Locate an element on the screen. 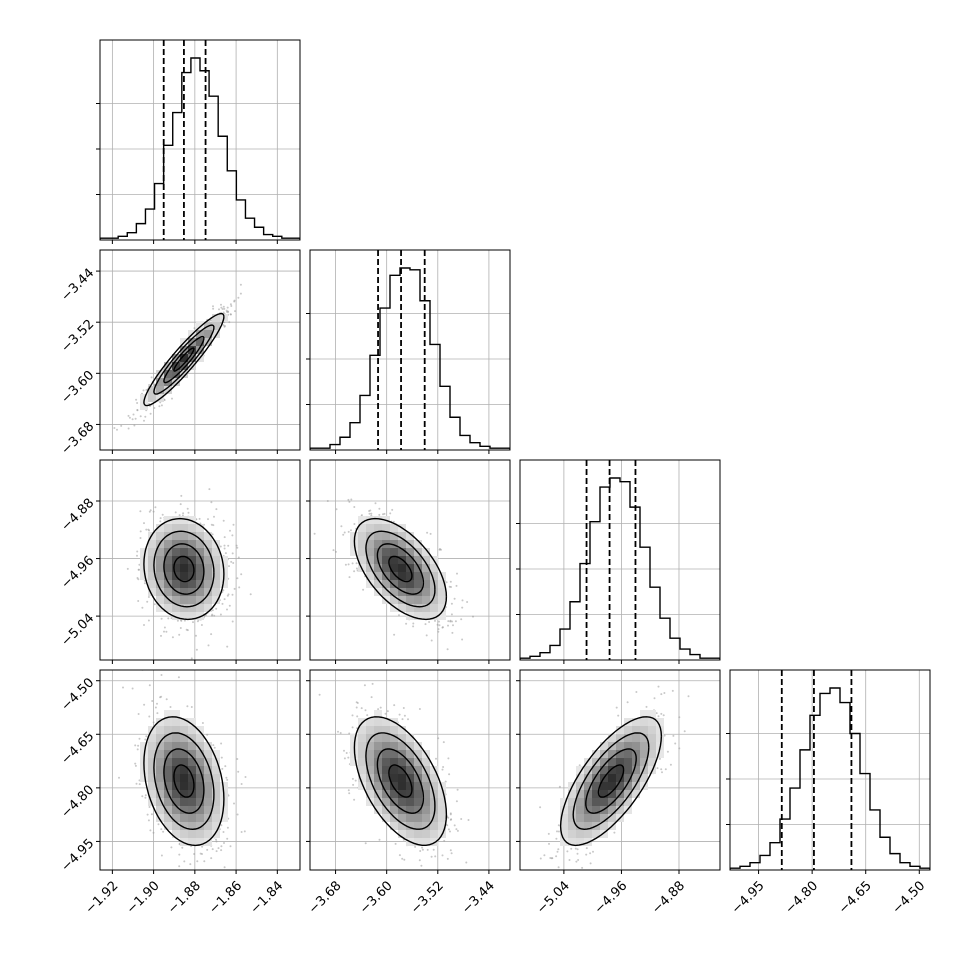 The width and height of the screenshot is (970, 970). panel-frame is located at coordinates (410, 560).